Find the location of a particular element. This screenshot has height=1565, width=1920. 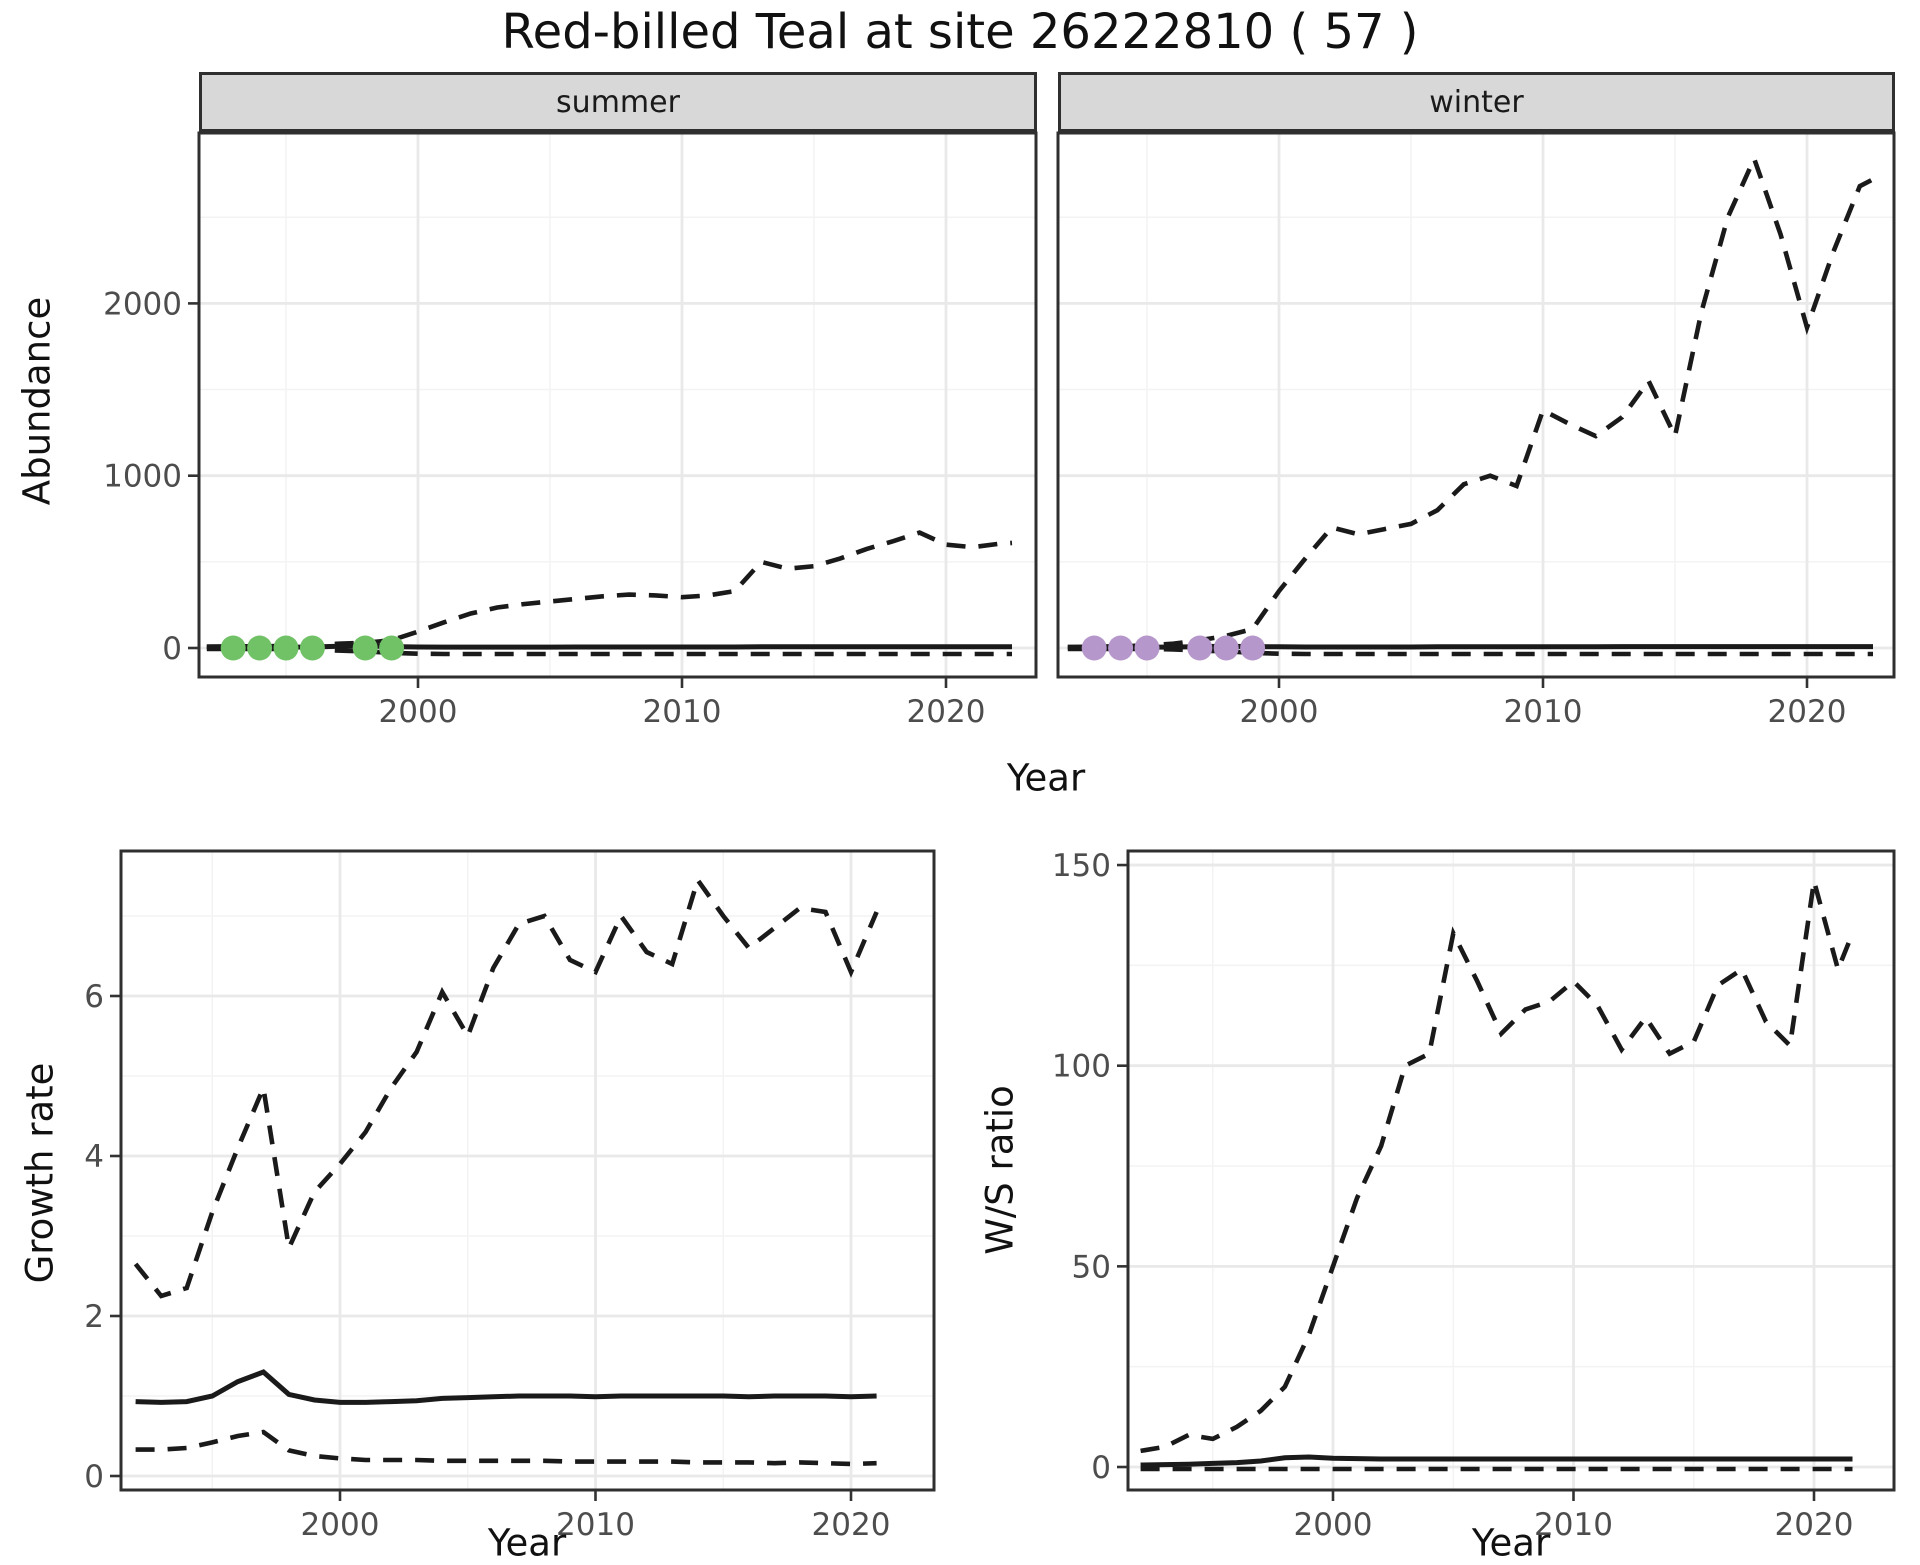

facet-strip-summer-label: summer is located at coordinates (618, 102).